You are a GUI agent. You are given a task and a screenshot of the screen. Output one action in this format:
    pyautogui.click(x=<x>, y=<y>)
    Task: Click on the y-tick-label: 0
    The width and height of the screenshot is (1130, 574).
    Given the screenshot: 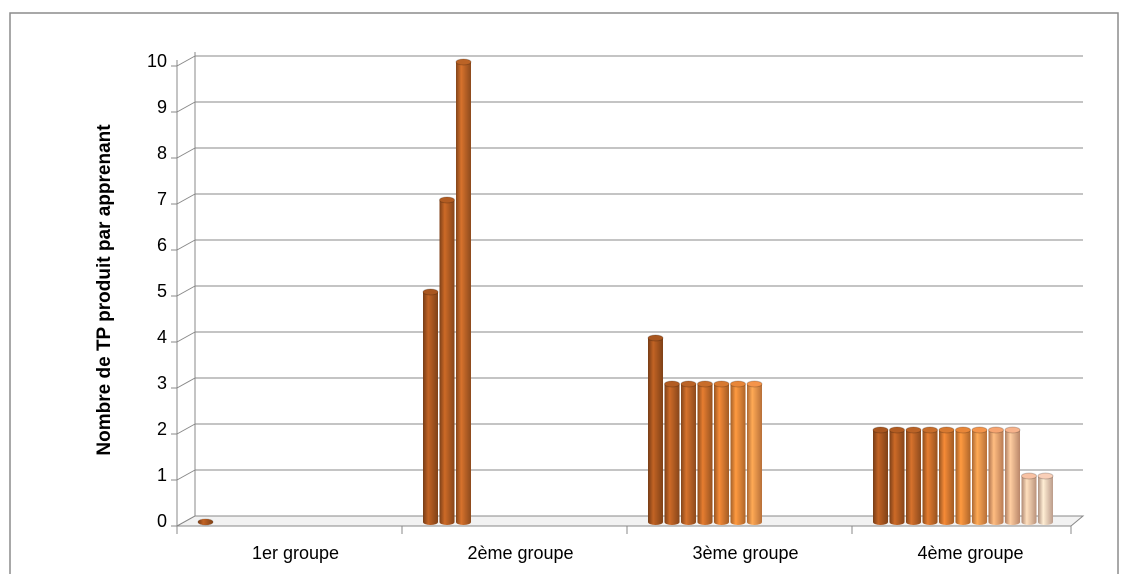 What is the action you would take?
    pyautogui.click(x=162, y=521)
    